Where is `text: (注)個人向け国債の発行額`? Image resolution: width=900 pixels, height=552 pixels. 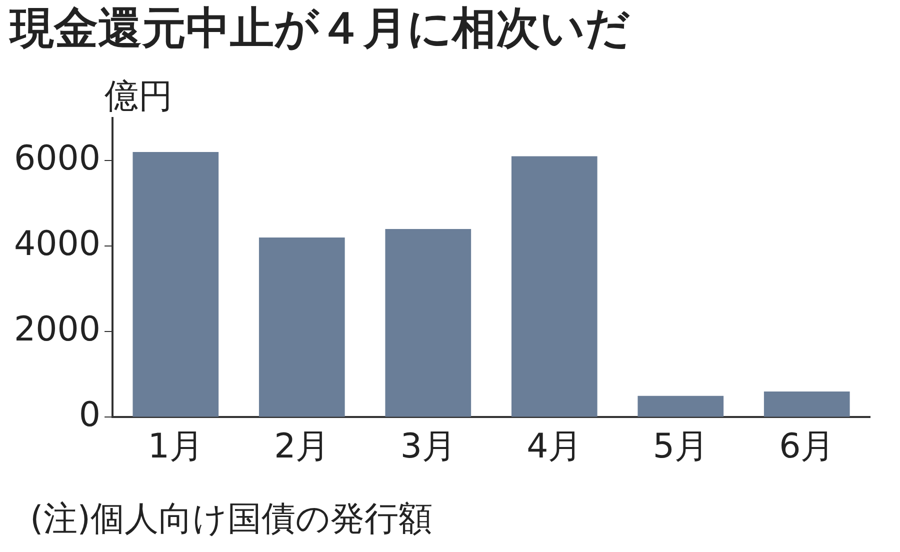
text: (注)個人向け国債の発行額 is located at coordinates (231, 519).